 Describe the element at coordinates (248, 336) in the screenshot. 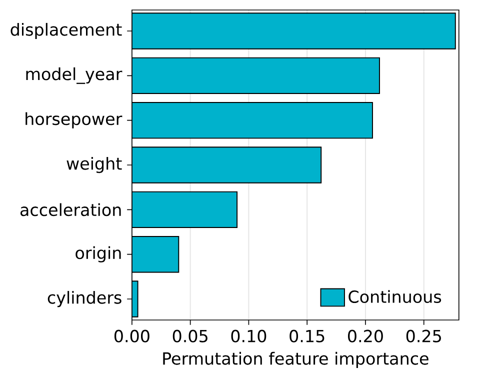

I see `x-tick-label: 0.10` at that location.